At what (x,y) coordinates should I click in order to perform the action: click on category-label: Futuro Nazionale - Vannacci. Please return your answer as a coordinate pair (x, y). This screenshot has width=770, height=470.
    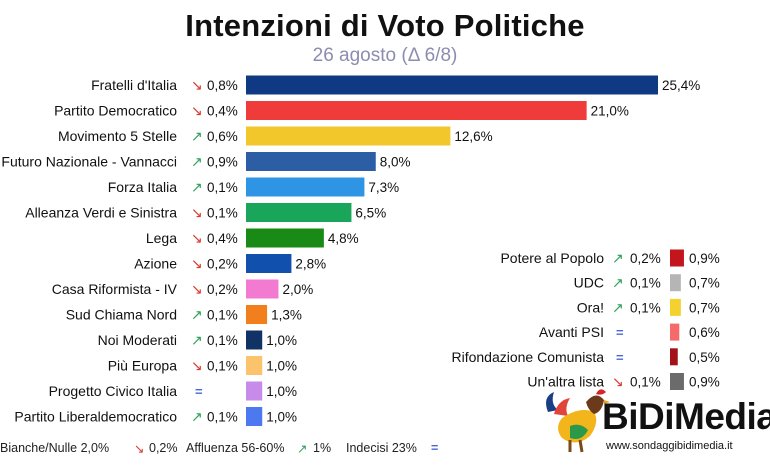
    Looking at the image, I should click on (89, 162).